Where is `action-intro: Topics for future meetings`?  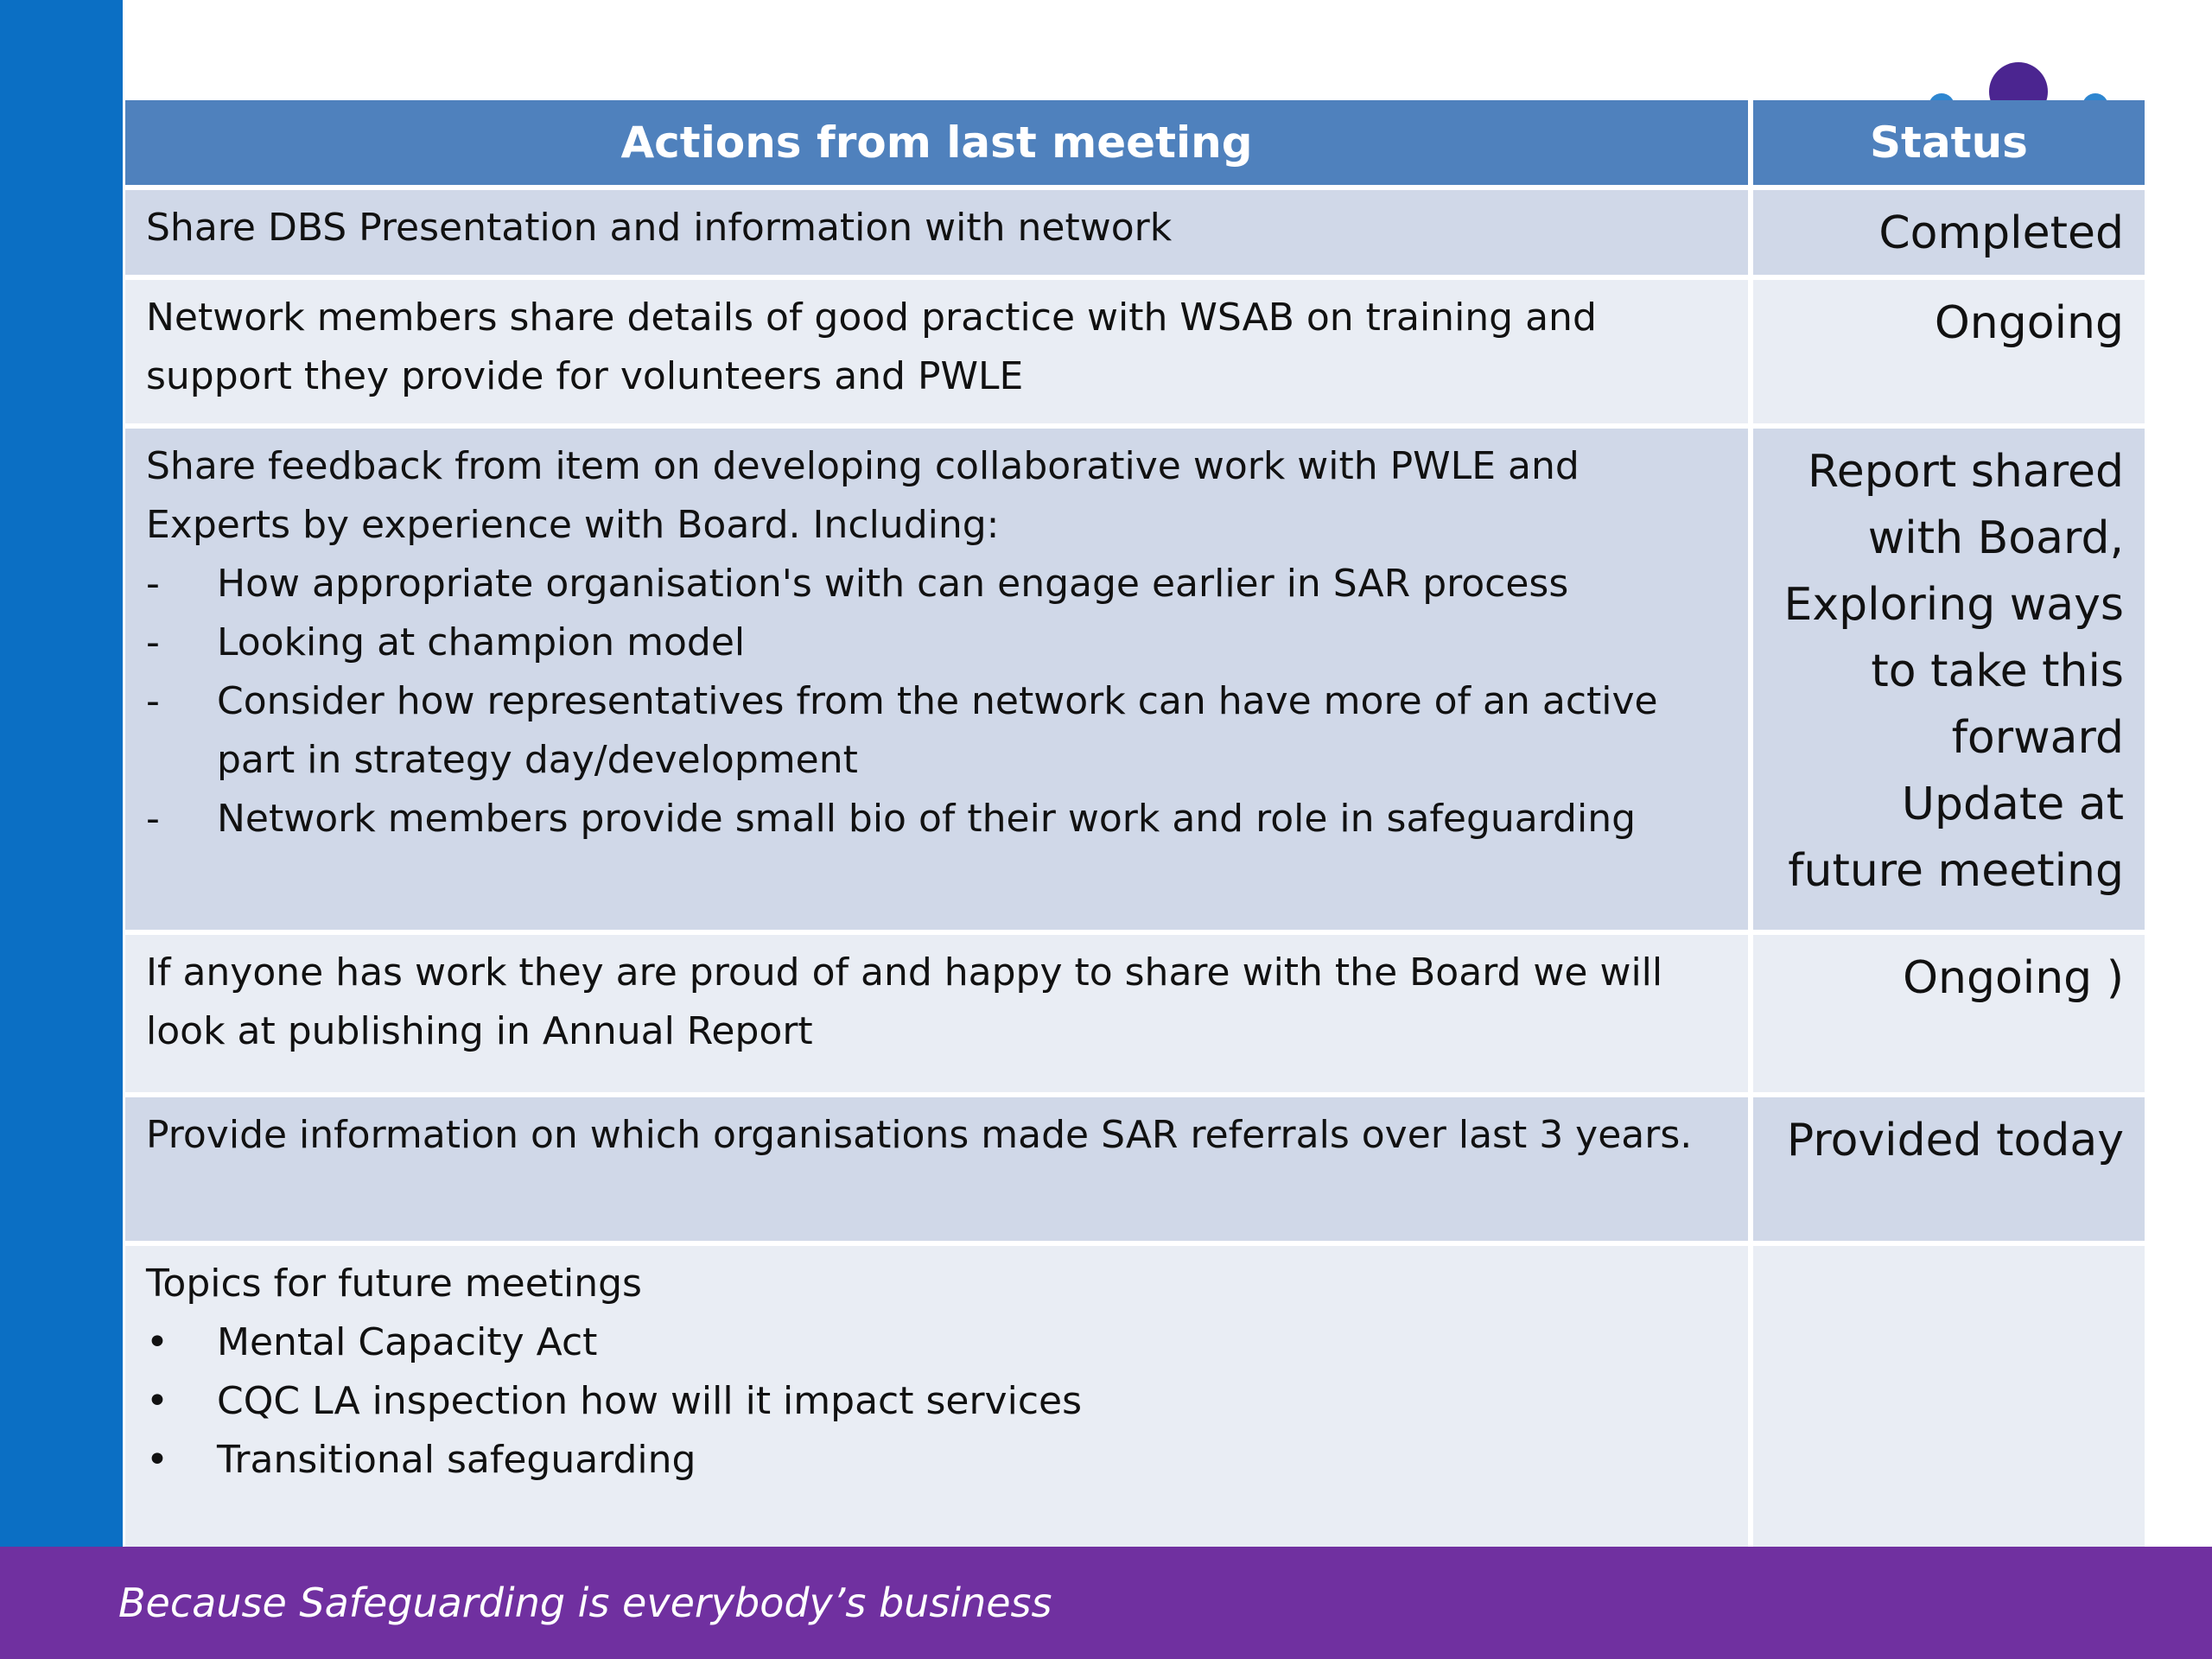
action-intro: Topics for future meetings is located at coordinates (394, 1284).